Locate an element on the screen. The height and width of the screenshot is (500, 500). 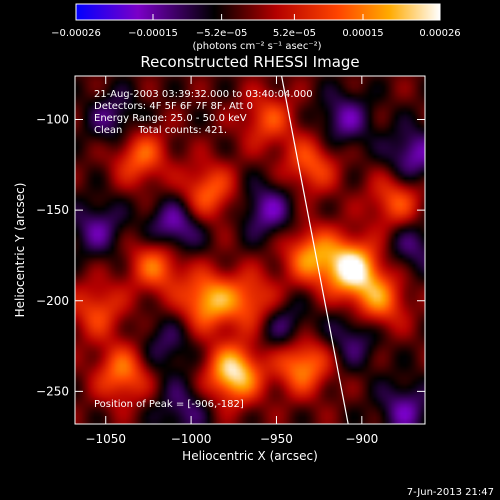
x-axis-label: Heliocentric X (arcsec) is located at coordinates (250, 456).